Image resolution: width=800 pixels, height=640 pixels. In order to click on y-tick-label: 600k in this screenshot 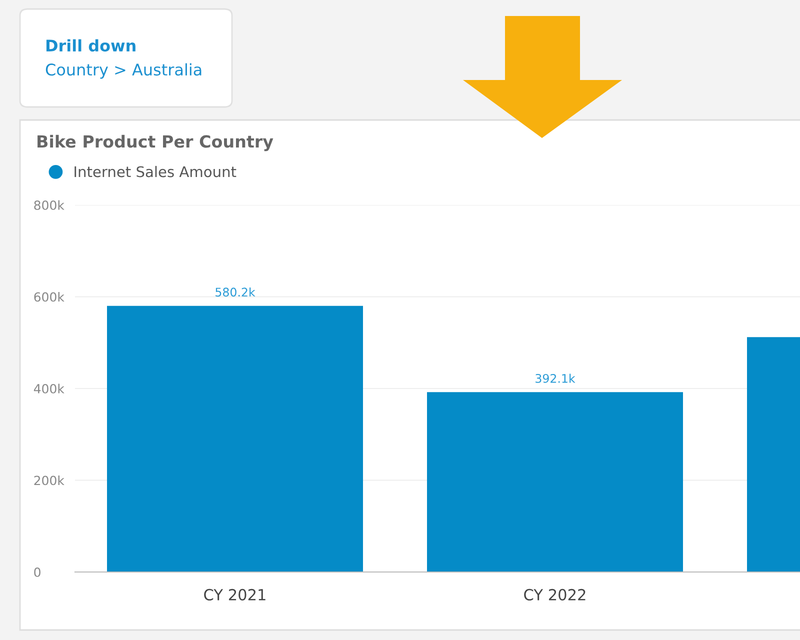, I will do `click(49, 297)`.